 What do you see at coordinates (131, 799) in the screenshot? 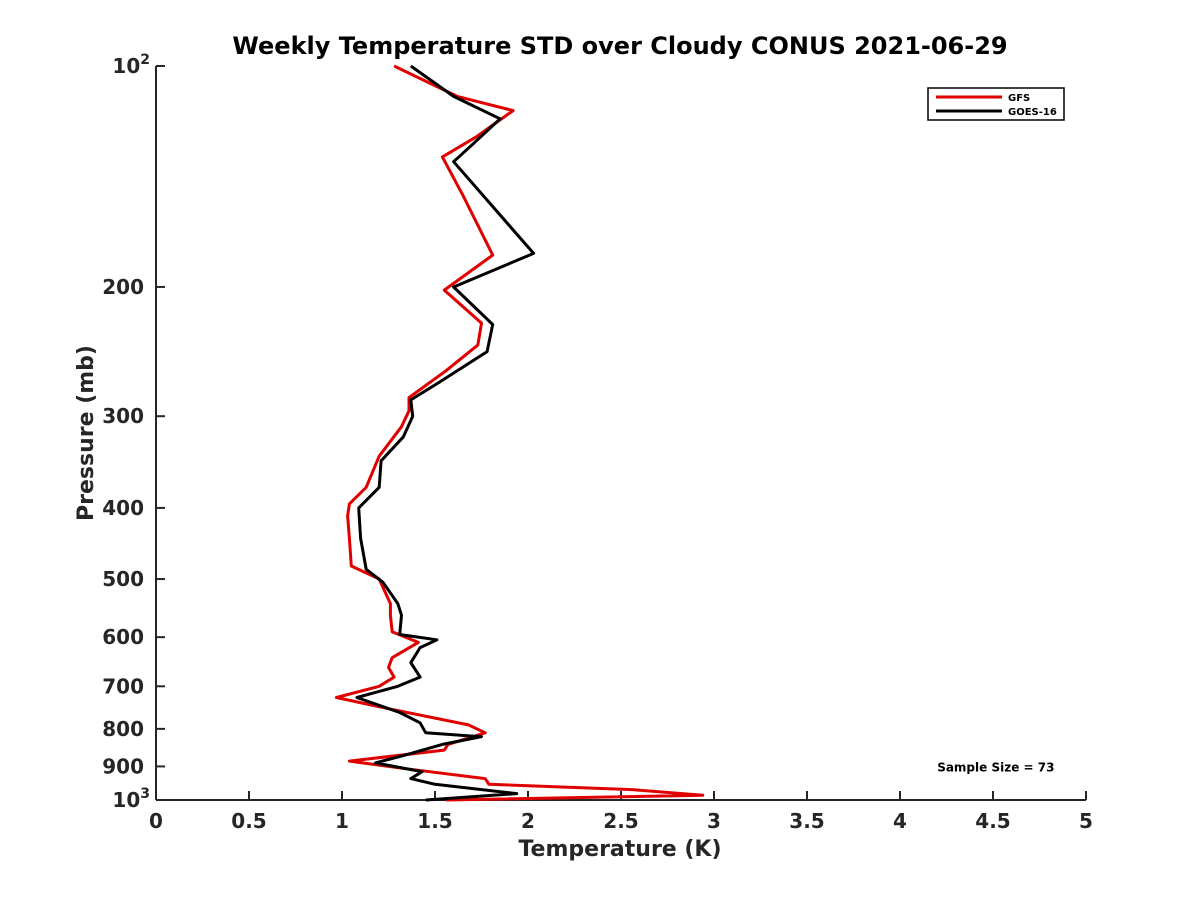
I see `y-tick-label: 10³` at bounding box center [131, 799].